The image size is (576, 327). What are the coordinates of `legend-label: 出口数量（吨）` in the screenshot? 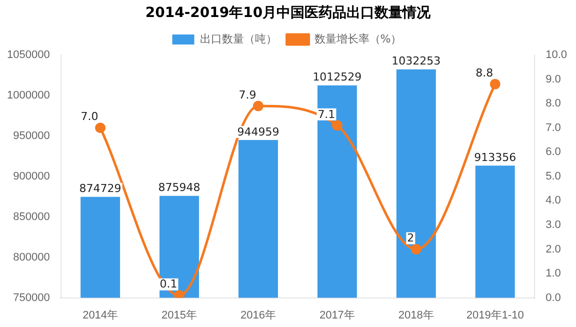 It's located at (238, 39).